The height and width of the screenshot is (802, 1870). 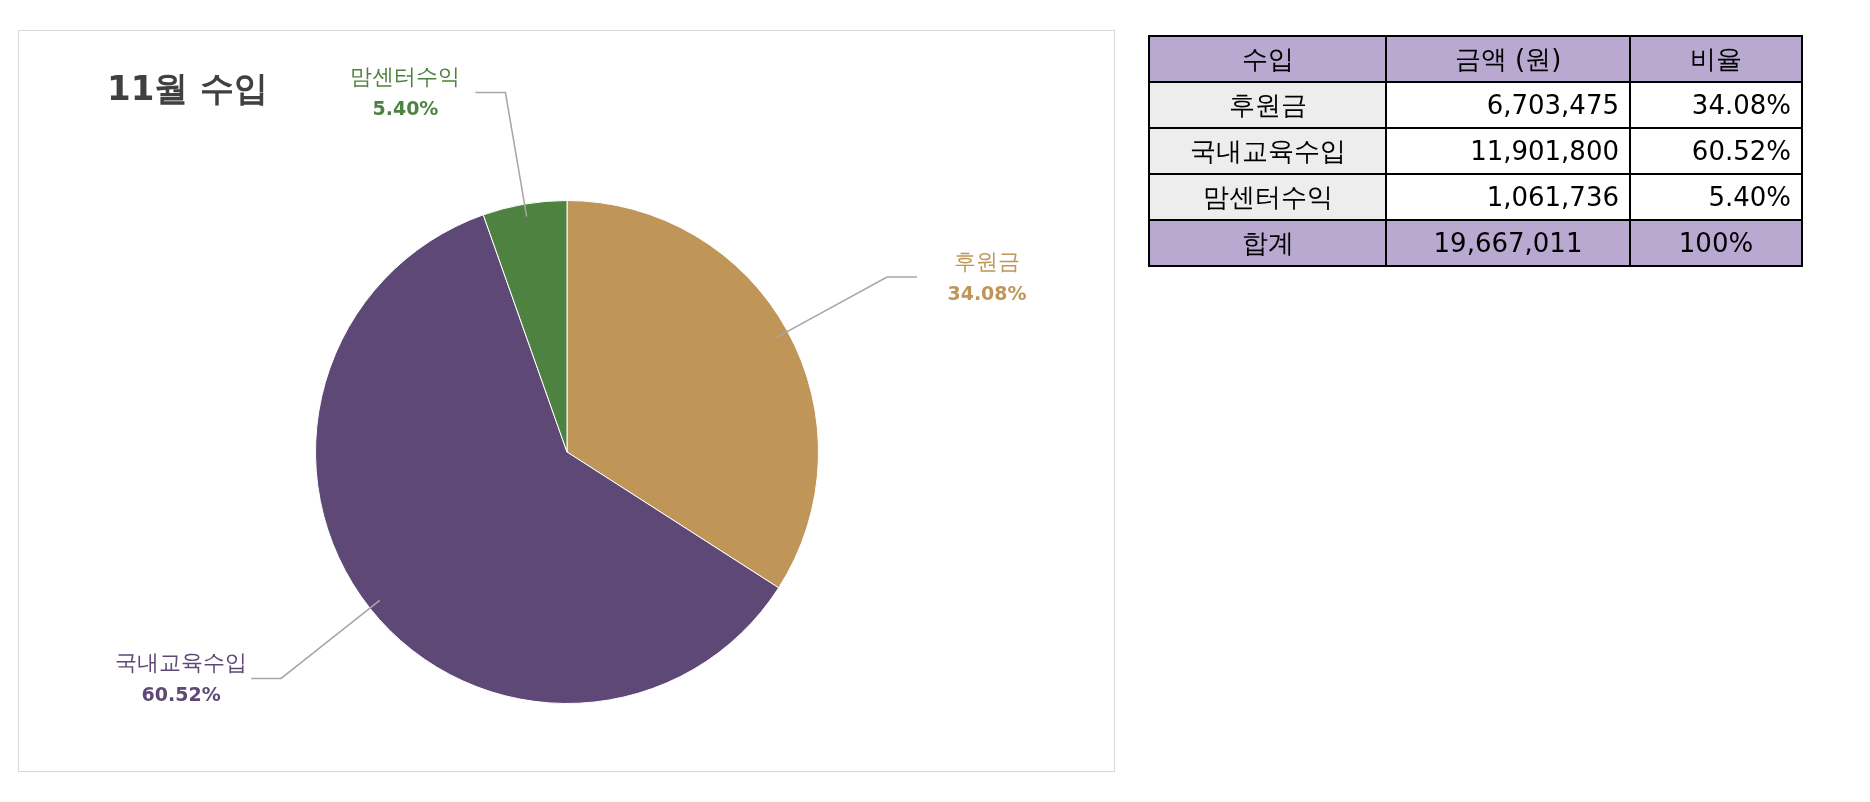 What do you see at coordinates (1267, 243) in the screenshot?
I see `text: 합계` at bounding box center [1267, 243].